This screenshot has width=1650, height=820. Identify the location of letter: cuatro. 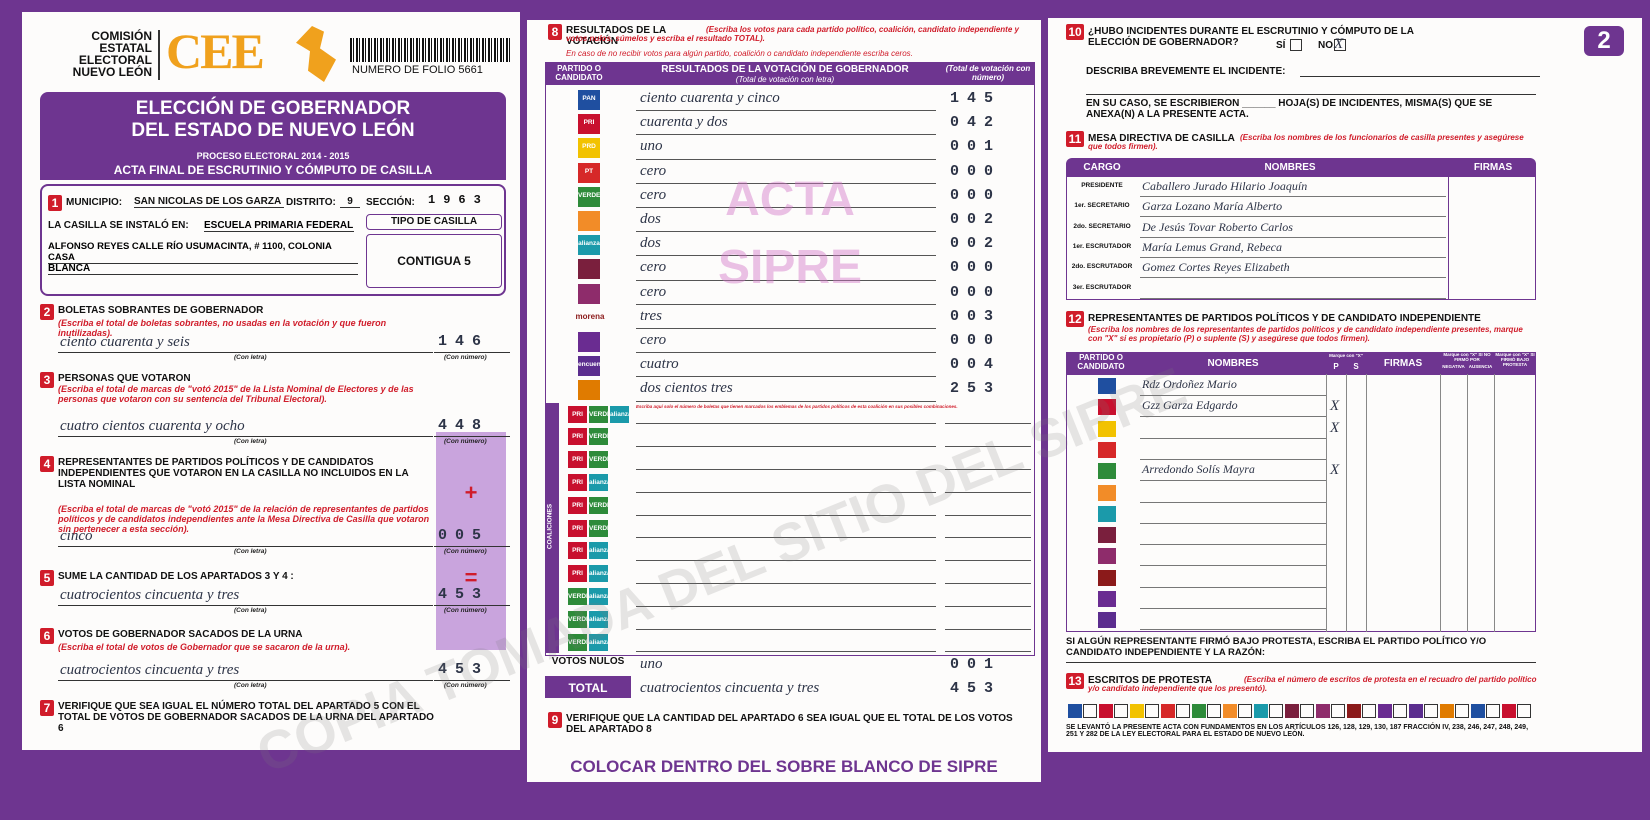
(659, 364).